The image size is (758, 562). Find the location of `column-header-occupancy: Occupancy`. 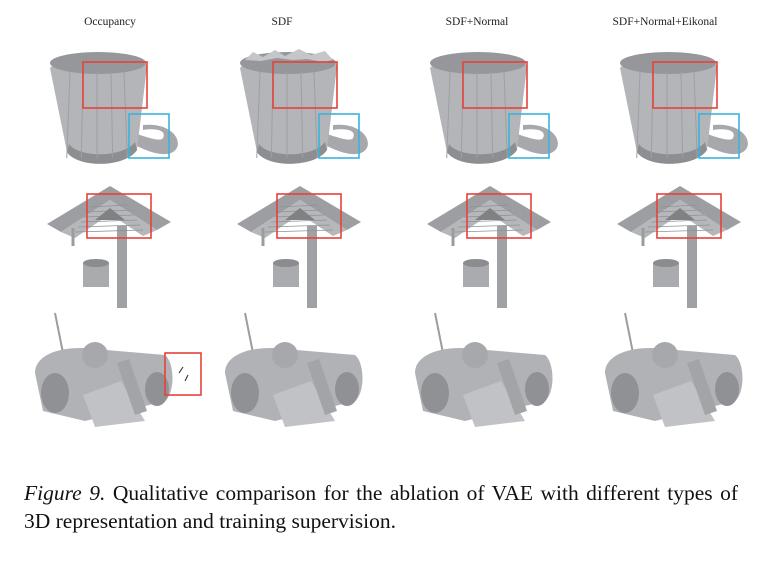

column-header-occupancy: Occupancy is located at coordinates (110, 22).